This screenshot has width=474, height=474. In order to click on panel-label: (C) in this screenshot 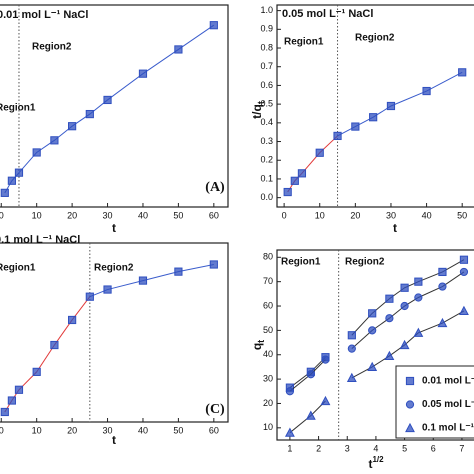, I will do `click(215, 409)`.